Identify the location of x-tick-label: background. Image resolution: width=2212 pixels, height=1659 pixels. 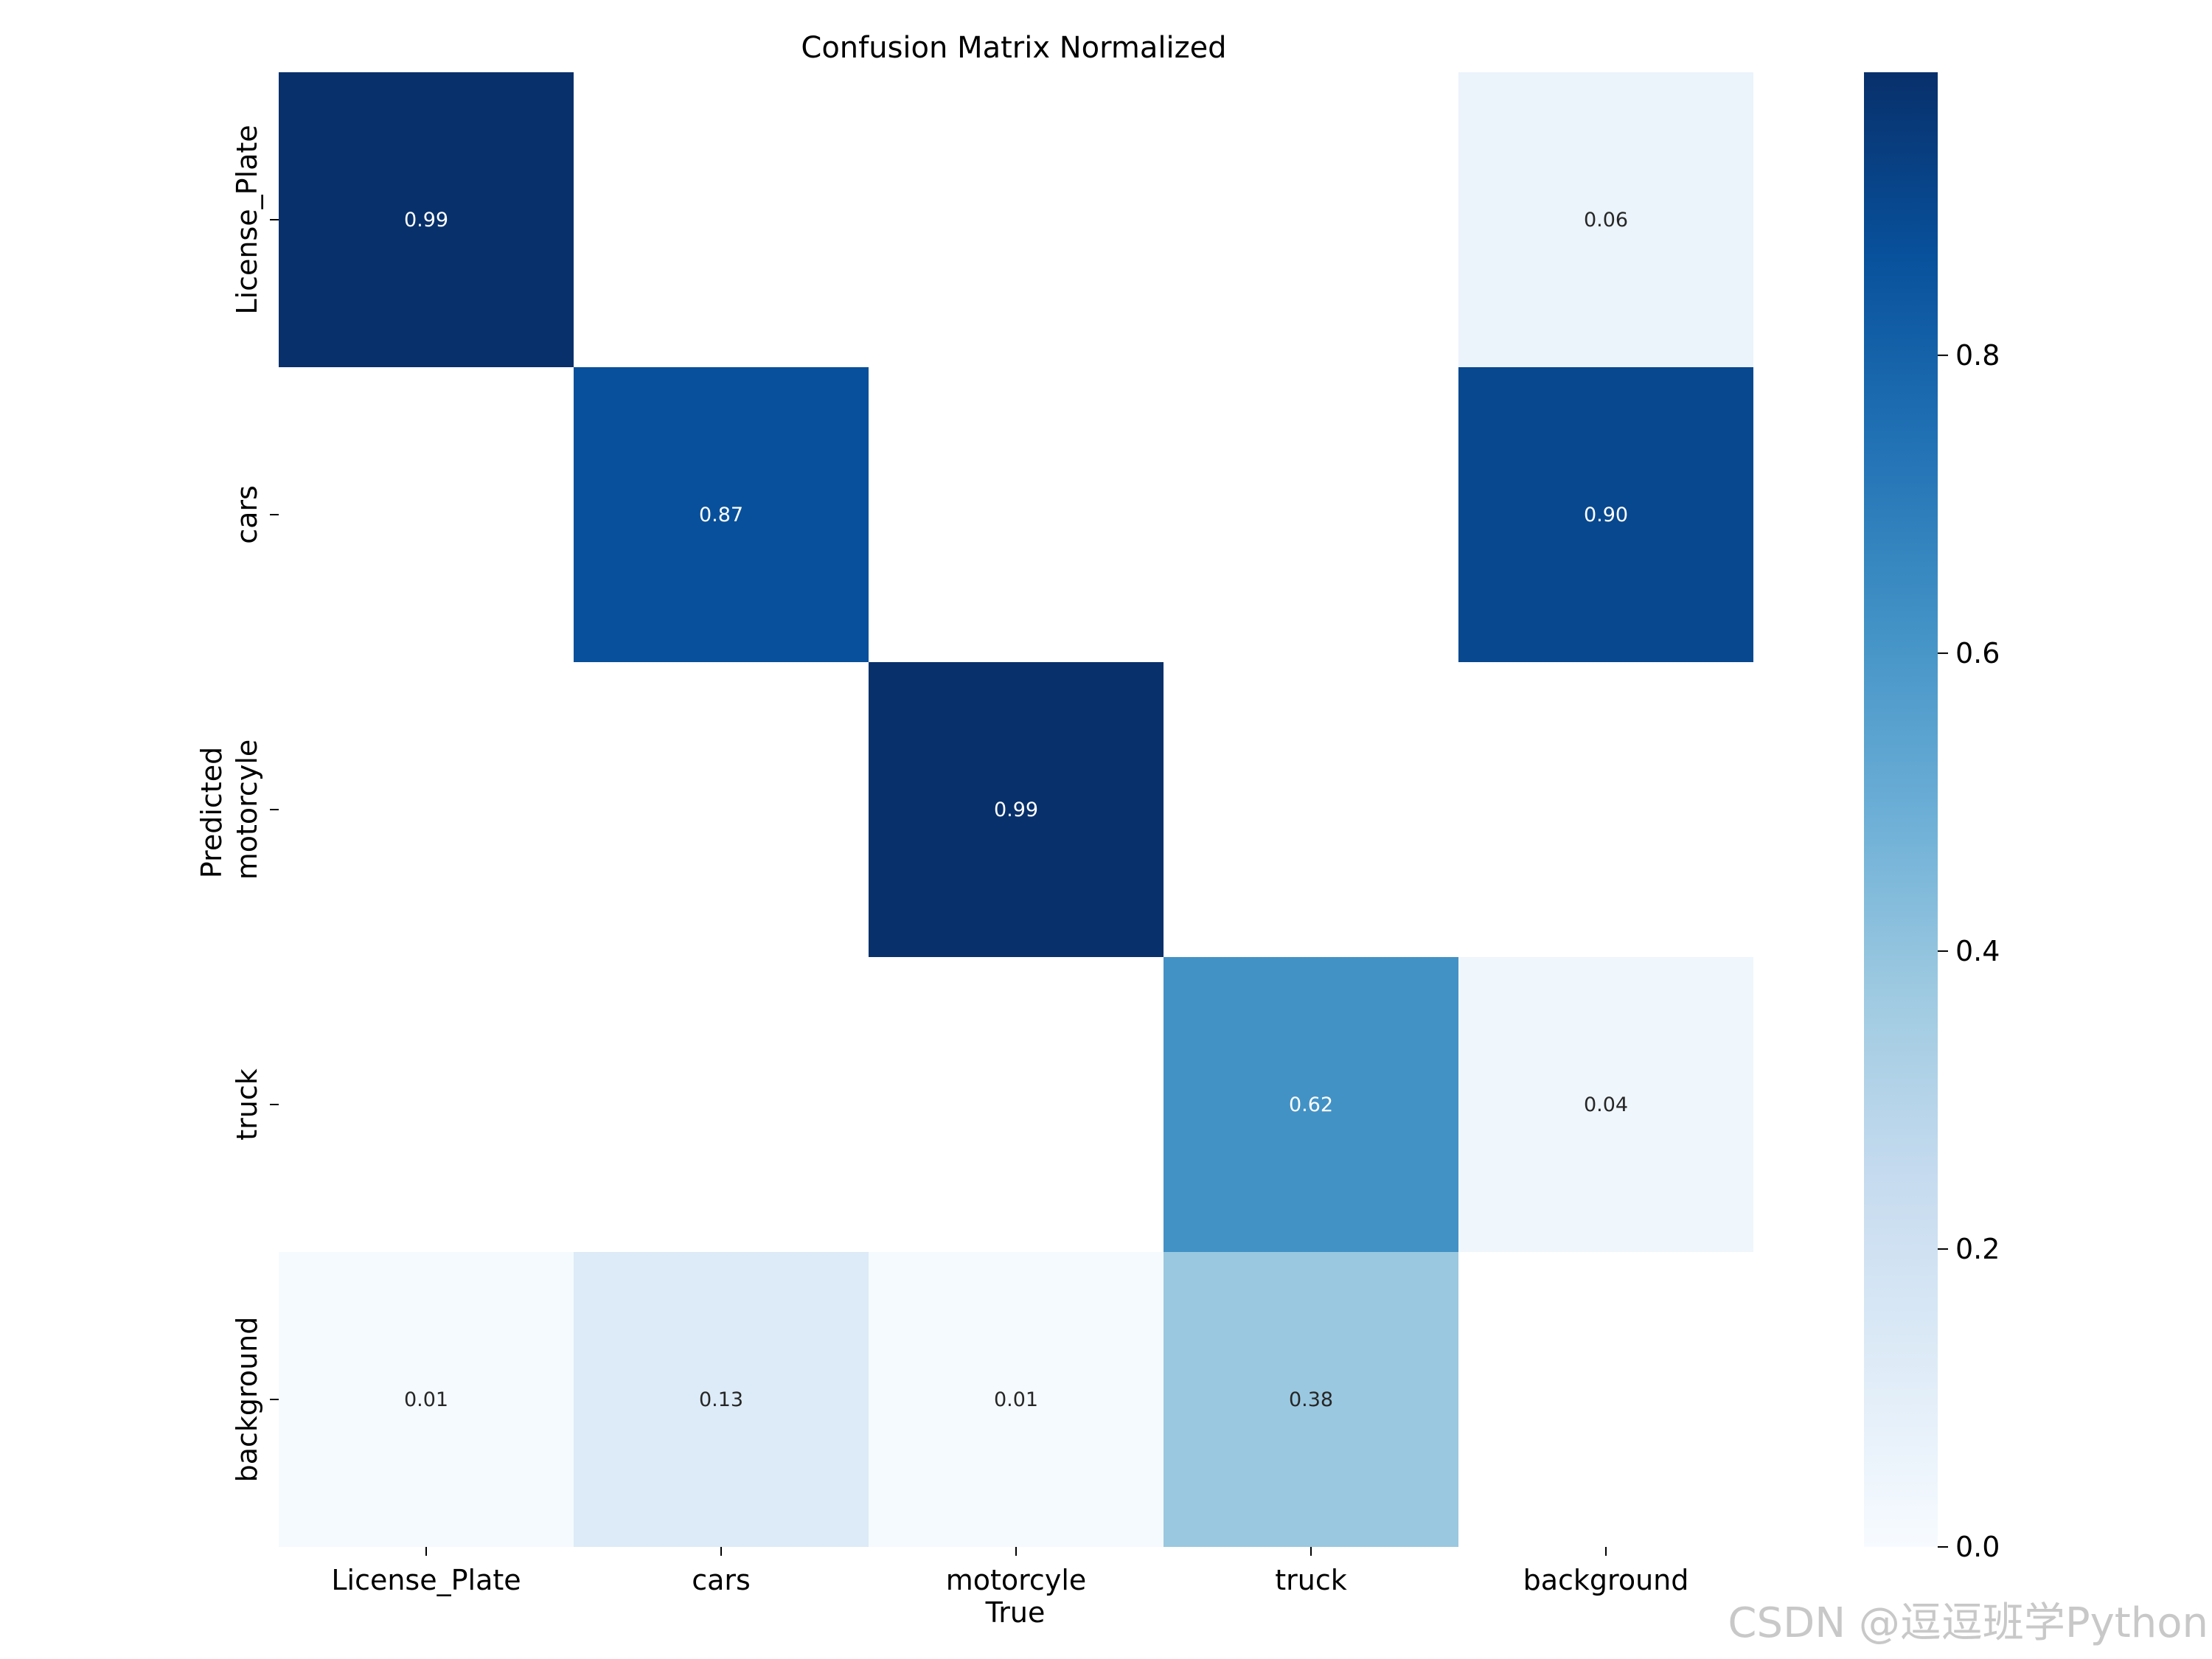
(1606, 1580).